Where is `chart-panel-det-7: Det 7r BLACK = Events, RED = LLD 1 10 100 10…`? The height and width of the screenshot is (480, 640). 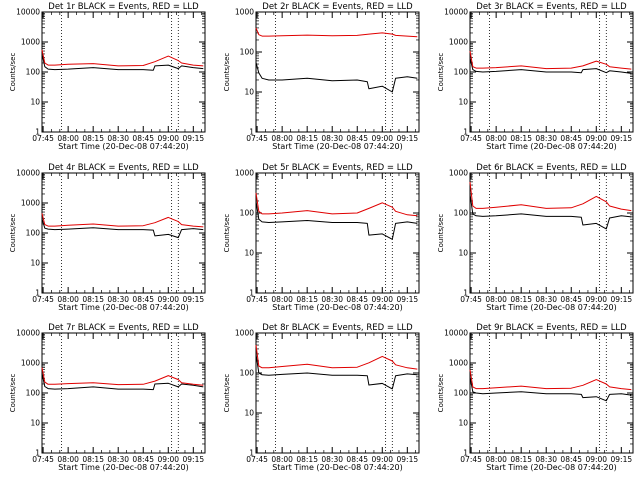 chart-panel-det-7: Det 7r BLACK = Events, RED = LLD 1 10 100 10… is located at coordinates (107, 397).